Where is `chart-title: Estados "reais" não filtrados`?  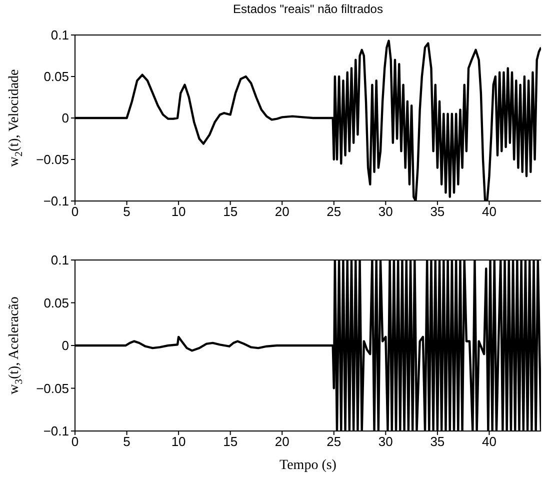
chart-title: Estados "reais" não filtrados is located at coordinates (308, 9).